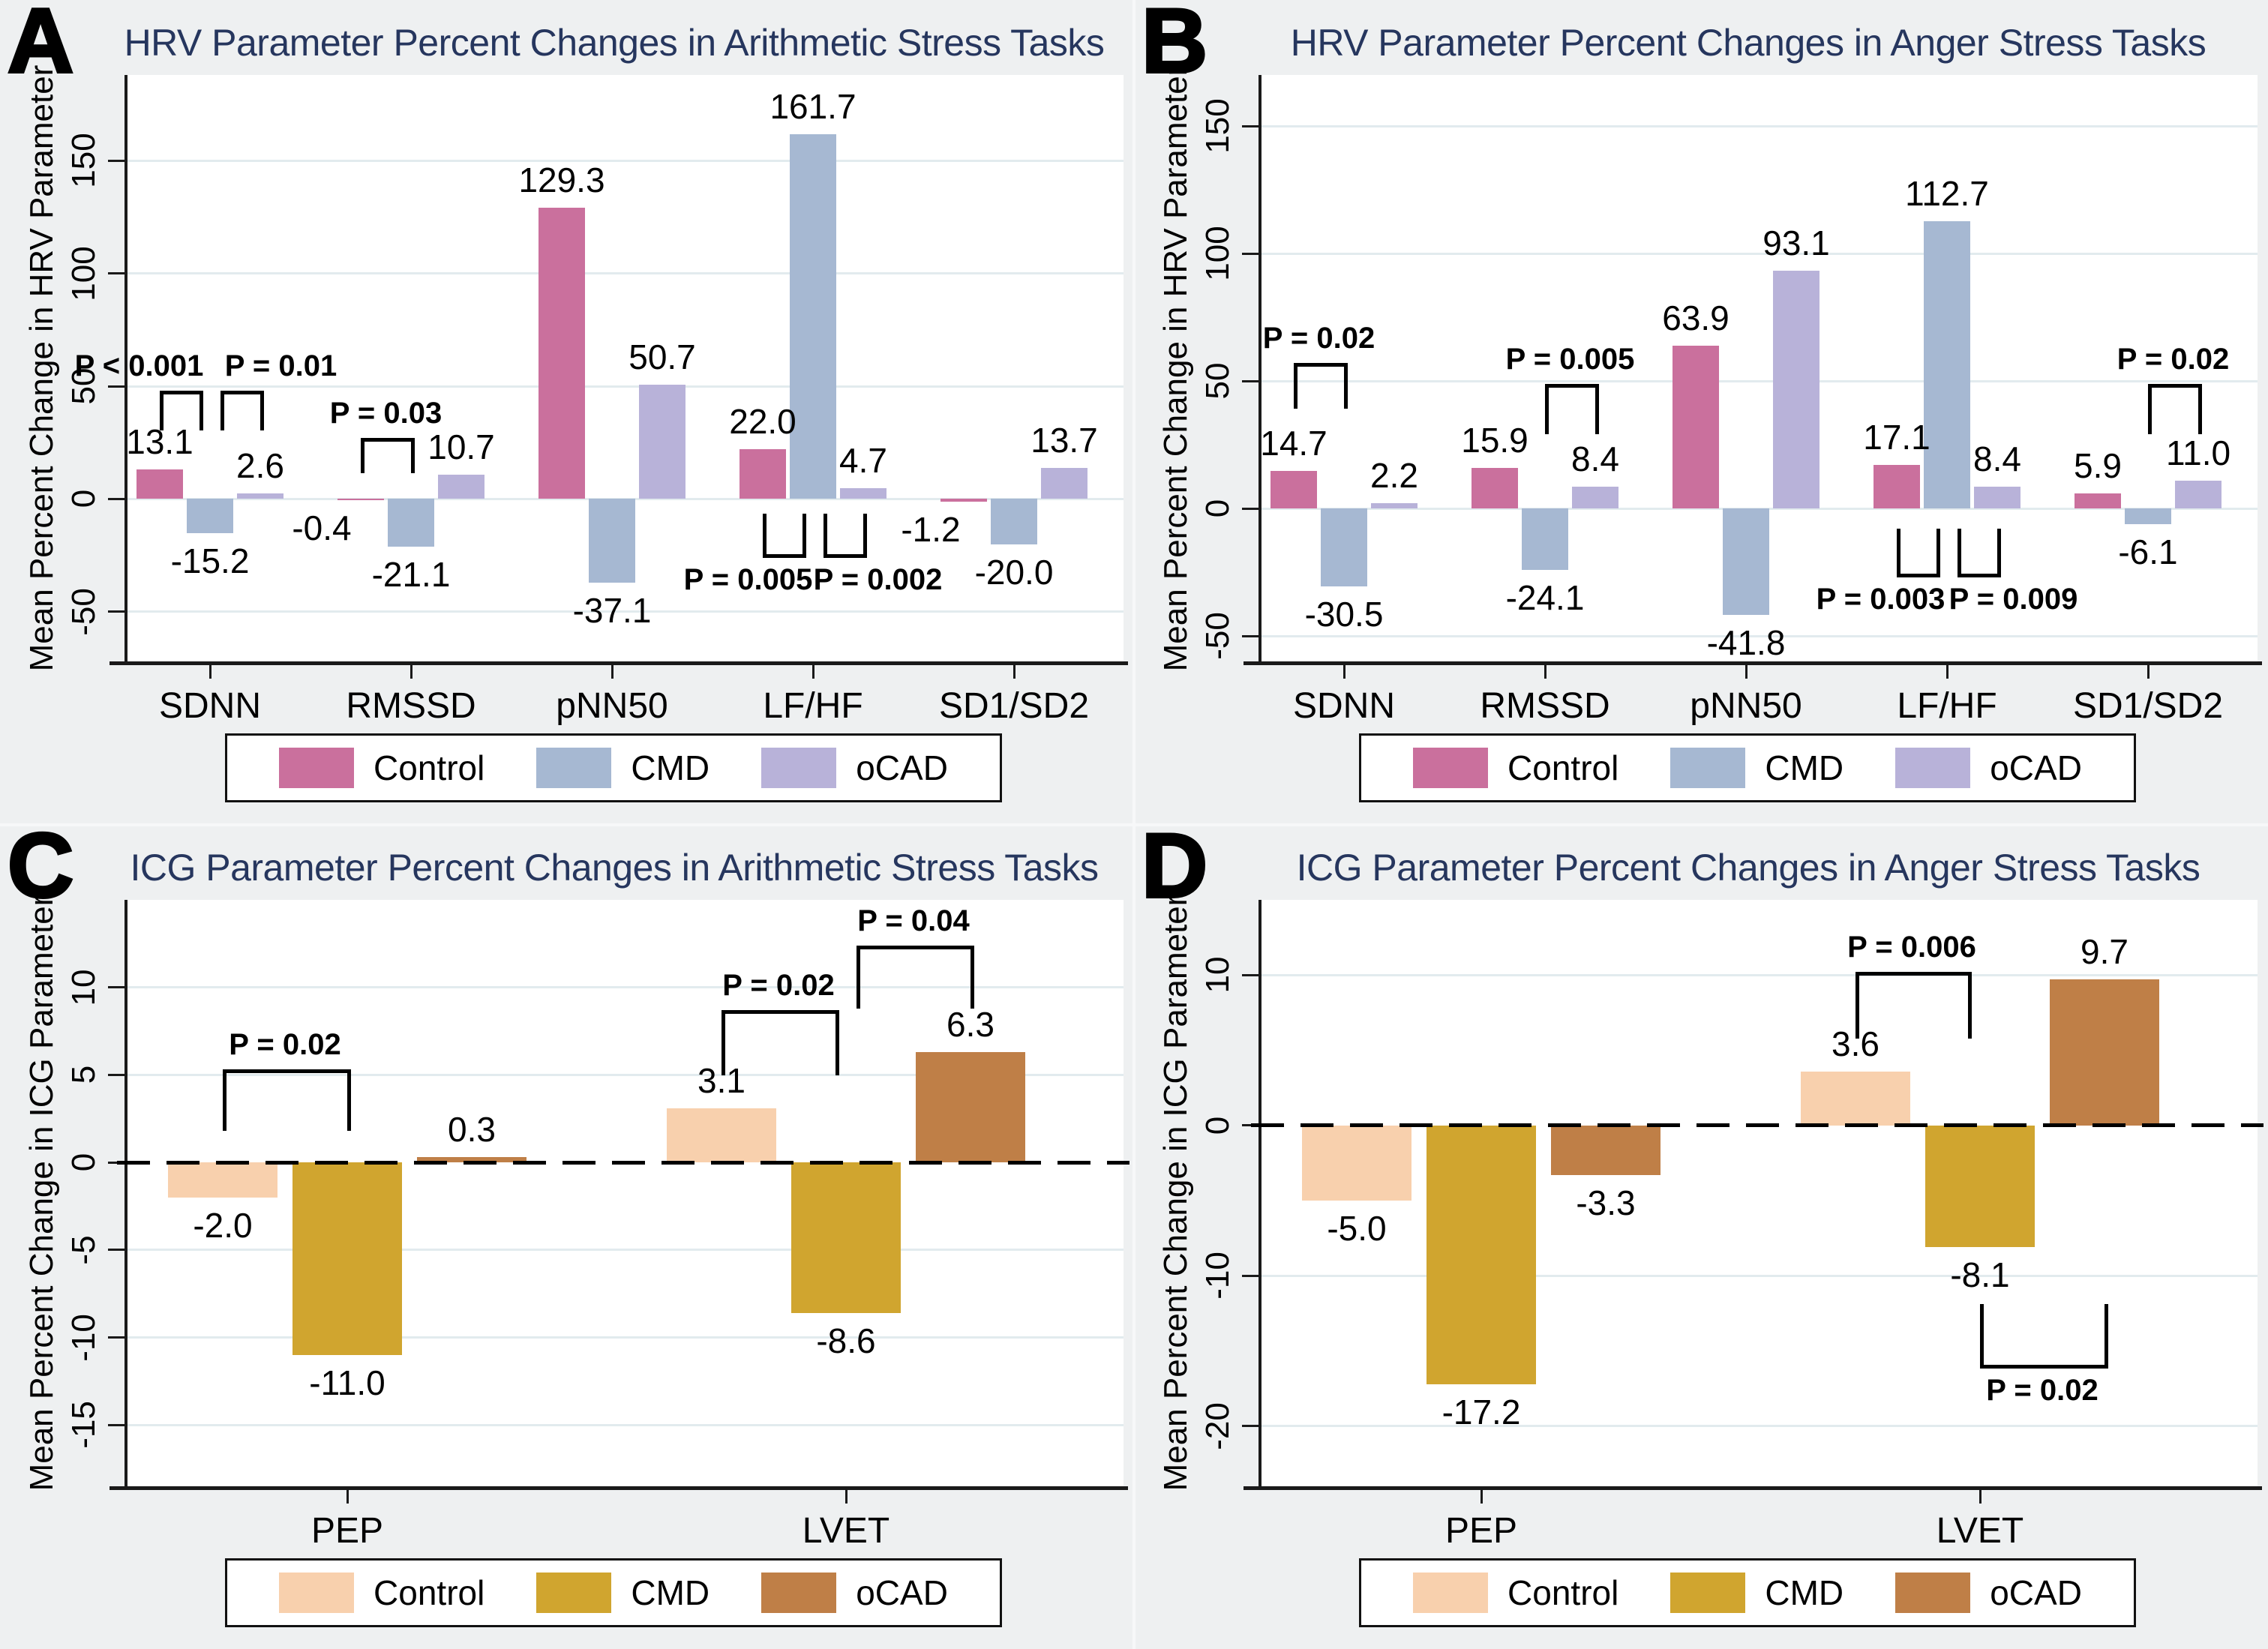 This screenshot has height=1649, width=2268. Describe the element at coordinates (1695, 426) in the screenshot. I see `bar-control-pNN50` at that location.